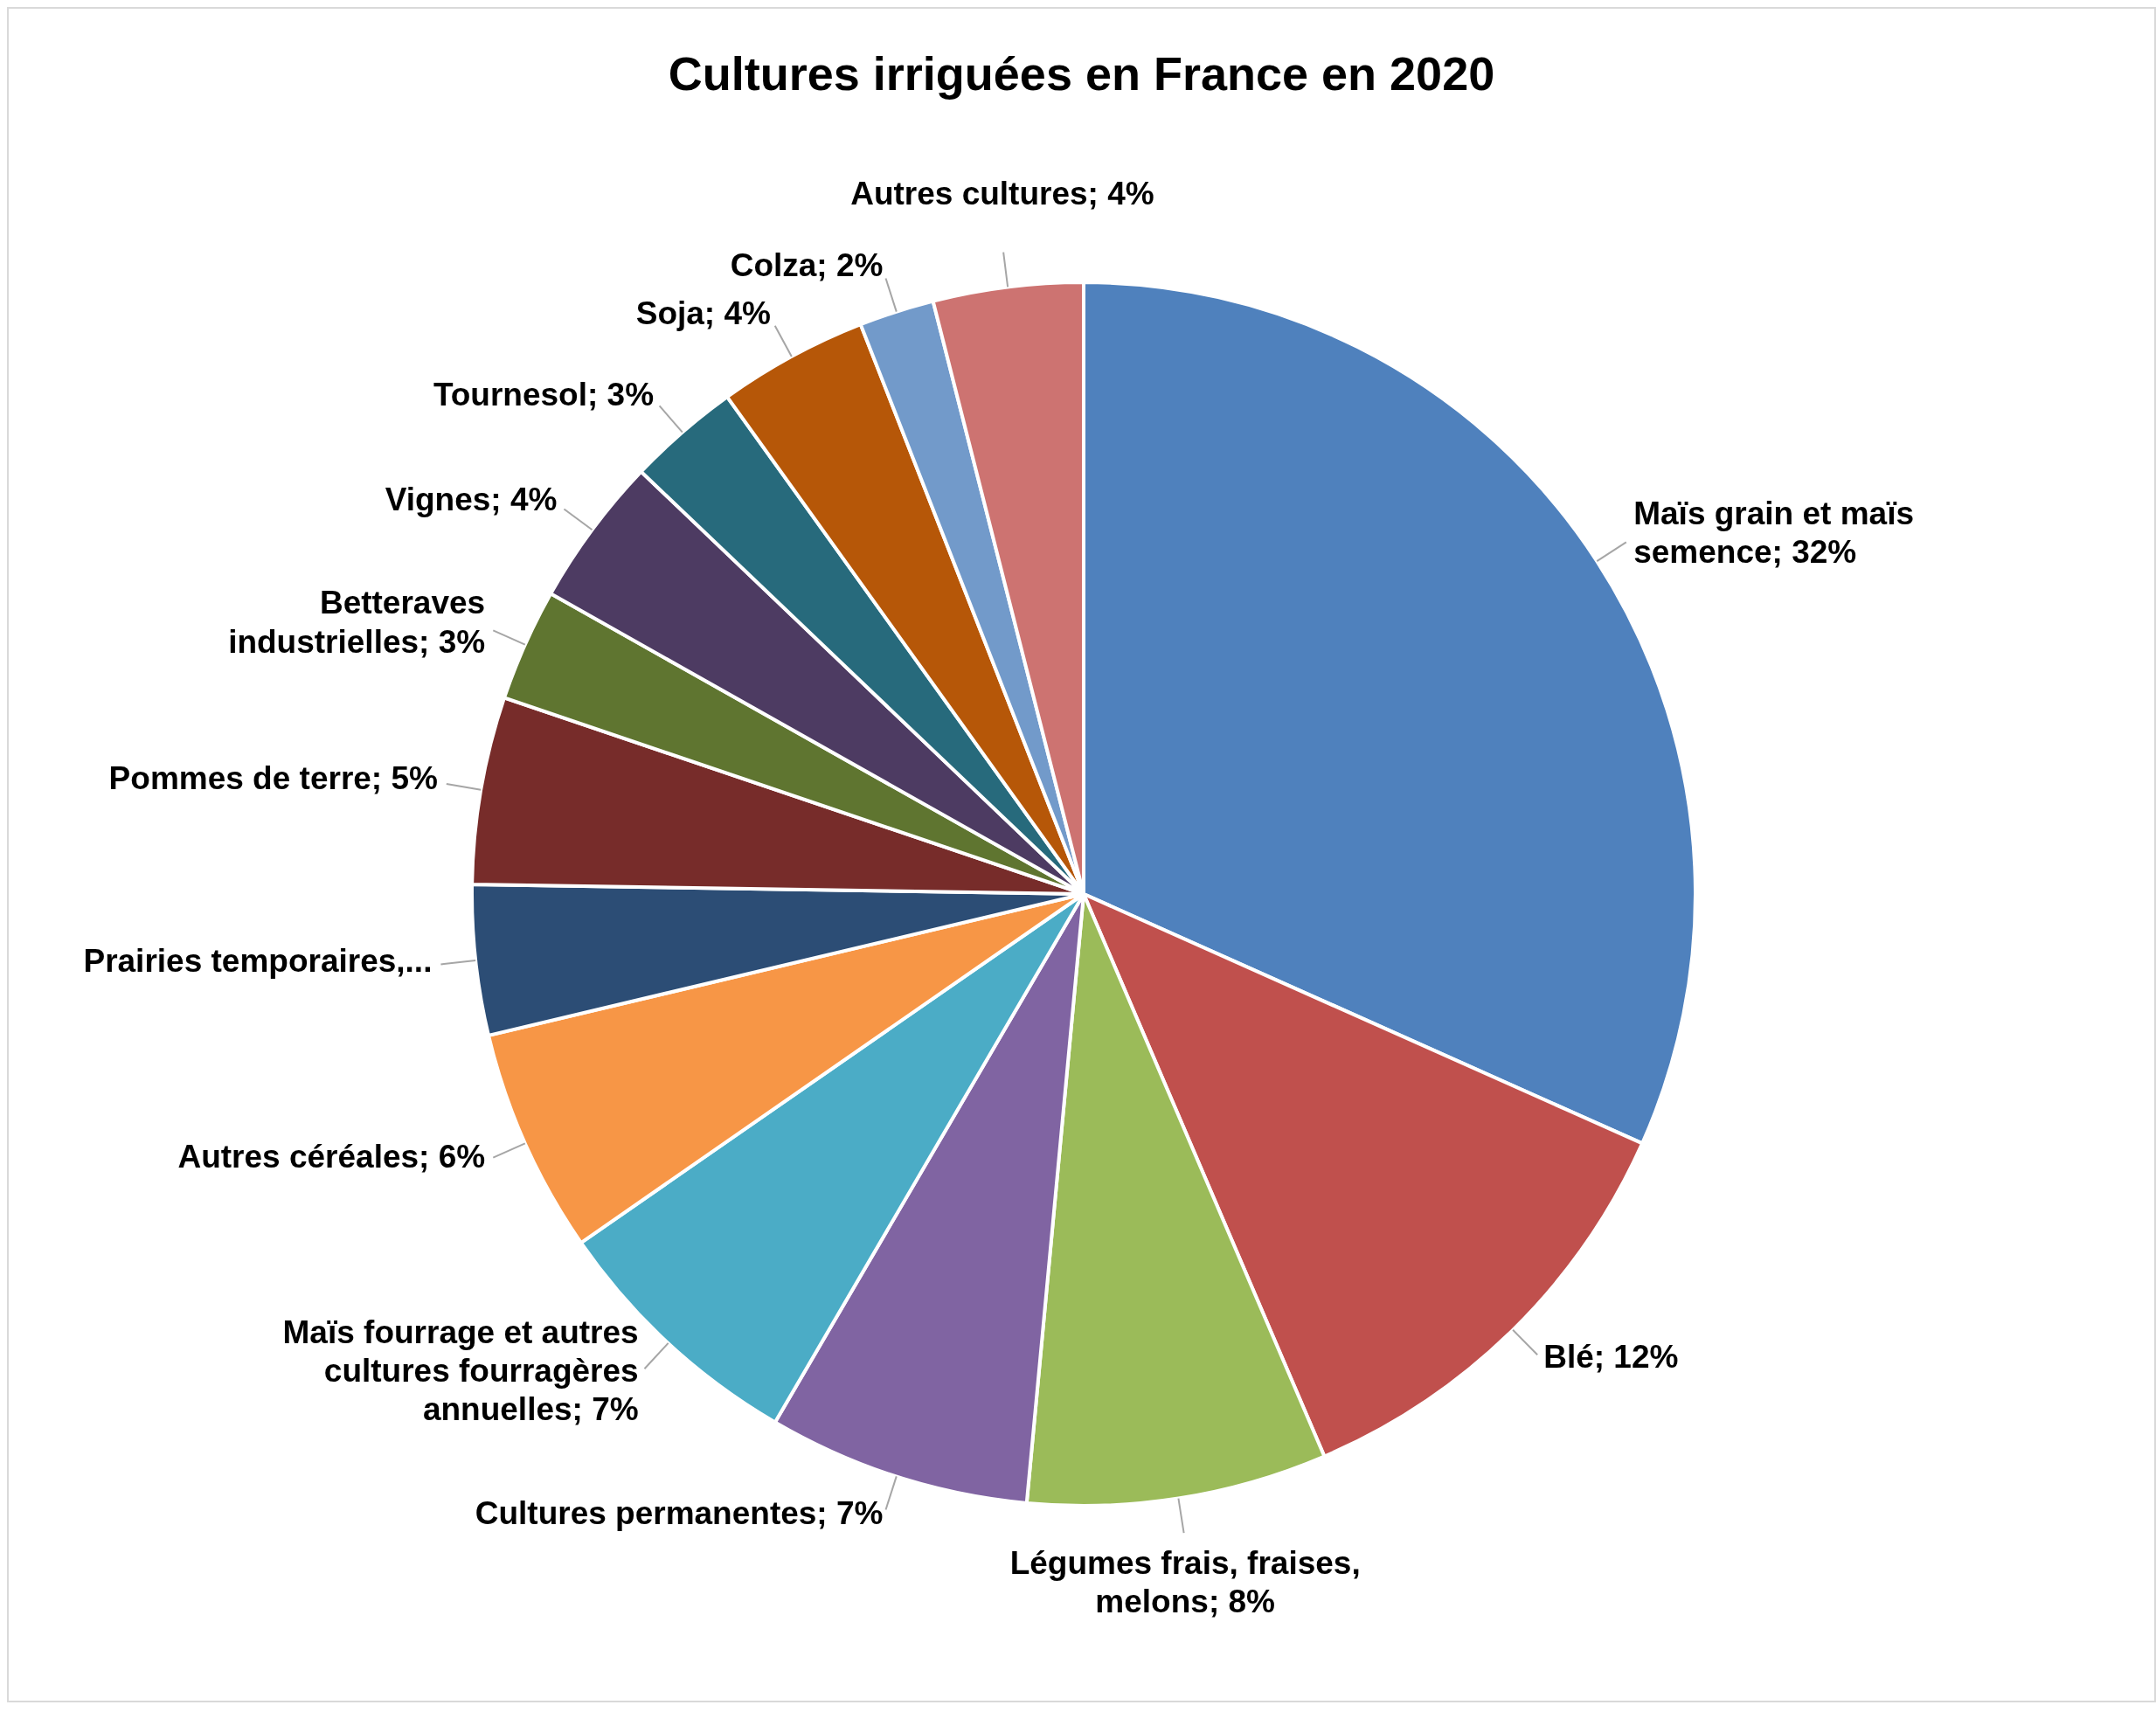  Describe the element at coordinates (1611, 1356) in the screenshot. I see `slice-label: Blé; 12%` at that location.